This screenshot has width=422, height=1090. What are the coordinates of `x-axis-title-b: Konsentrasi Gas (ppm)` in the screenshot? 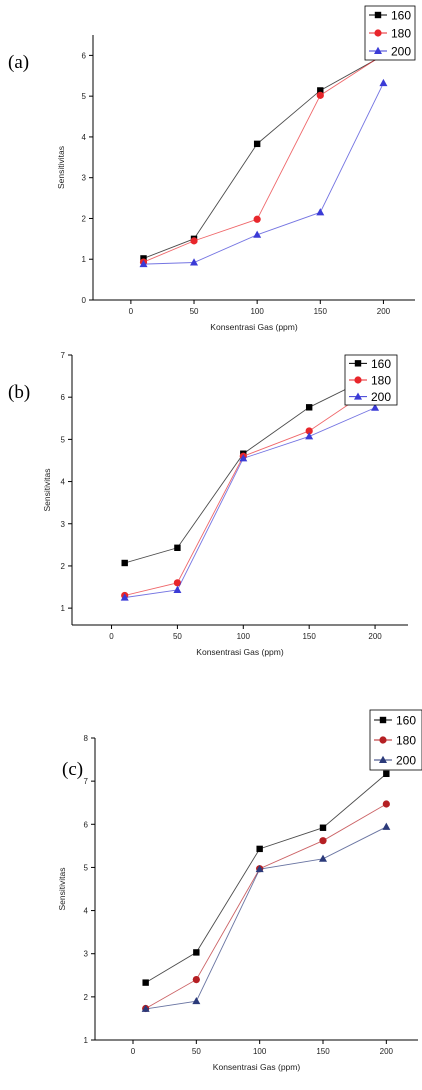 It's located at (240, 652).